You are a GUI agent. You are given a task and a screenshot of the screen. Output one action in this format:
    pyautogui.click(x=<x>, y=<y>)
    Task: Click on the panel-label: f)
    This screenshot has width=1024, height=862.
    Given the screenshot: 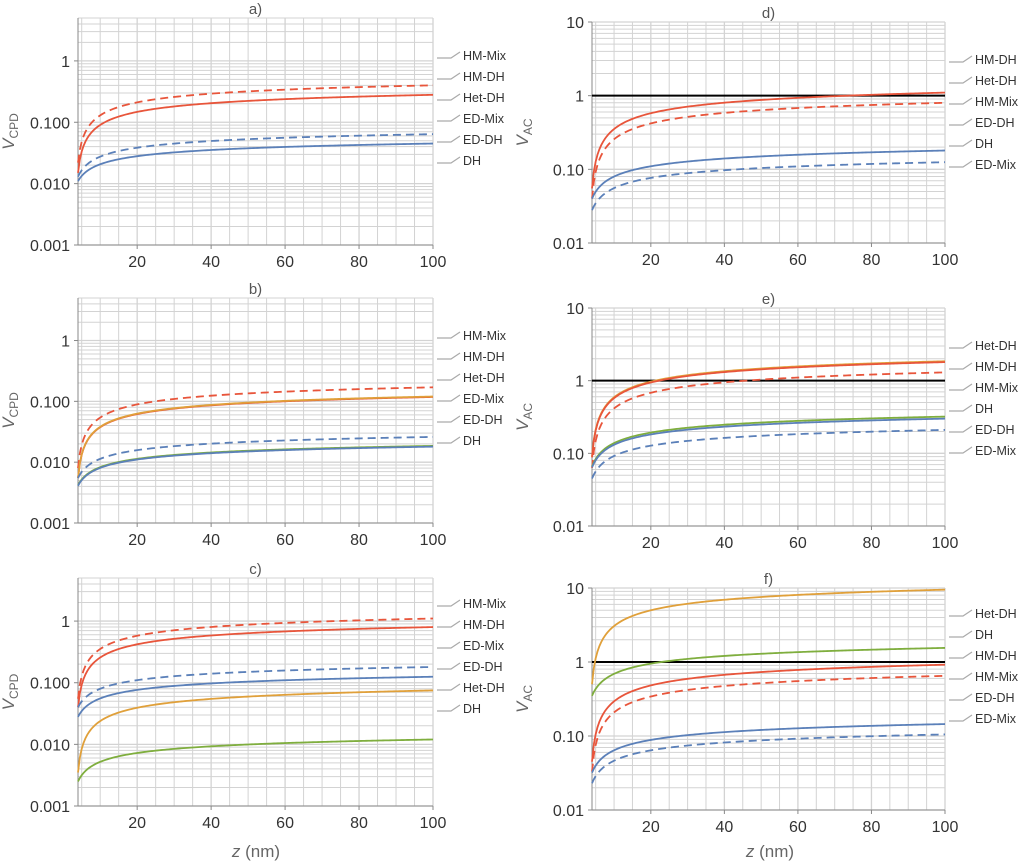 What is the action you would take?
    pyautogui.click(x=768, y=579)
    